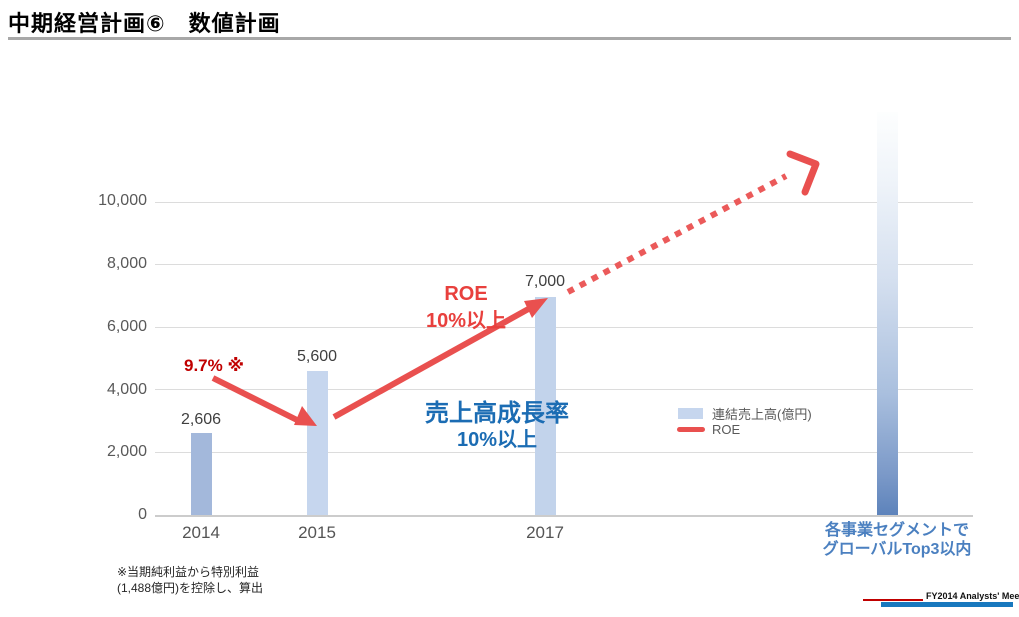 This screenshot has width=1019, height=617. What do you see at coordinates (142, 514) in the screenshot?
I see `y-tick-0: 0` at bounding box center [142, 514].